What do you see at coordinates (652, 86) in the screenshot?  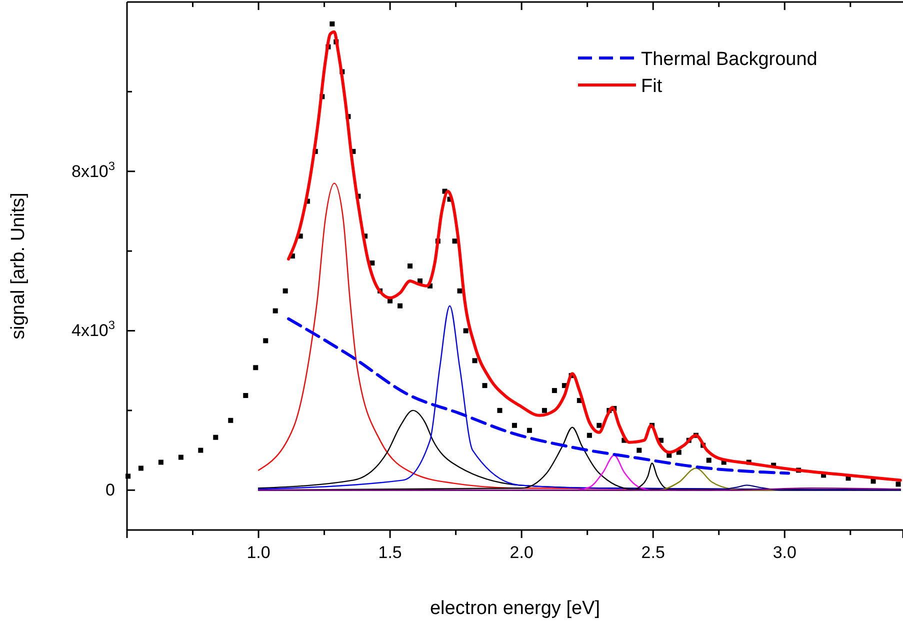 I see `legend-label: Fit` at bounding box center [652, 86].